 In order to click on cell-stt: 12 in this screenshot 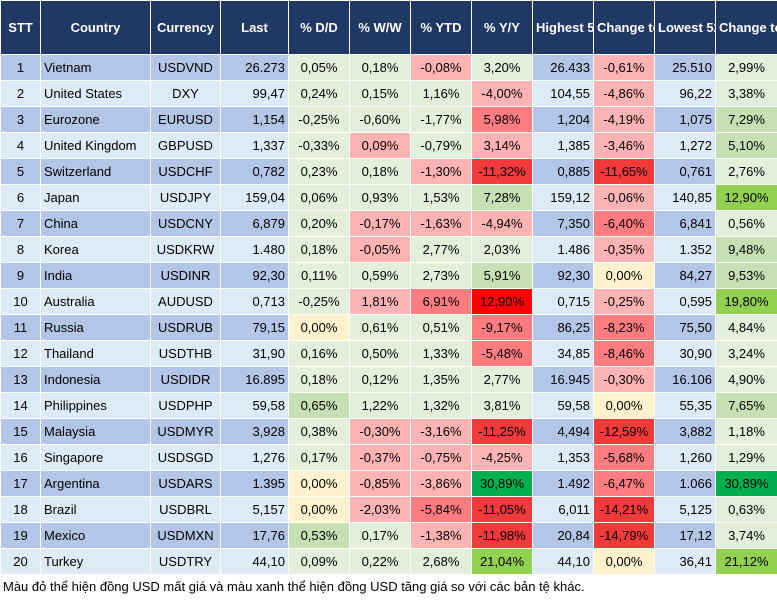, I will do `click(20, 353)`.